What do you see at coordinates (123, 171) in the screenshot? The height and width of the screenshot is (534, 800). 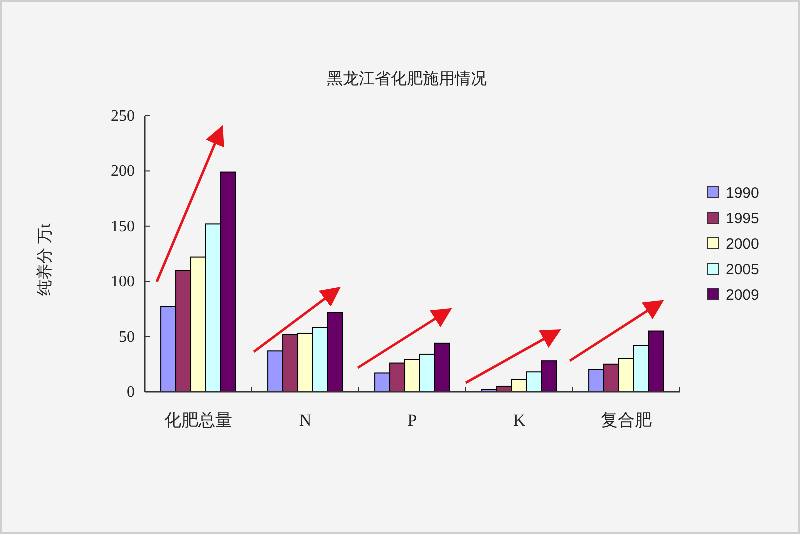 I see `y-tick-label: 200` at bounding box center [123, 171].